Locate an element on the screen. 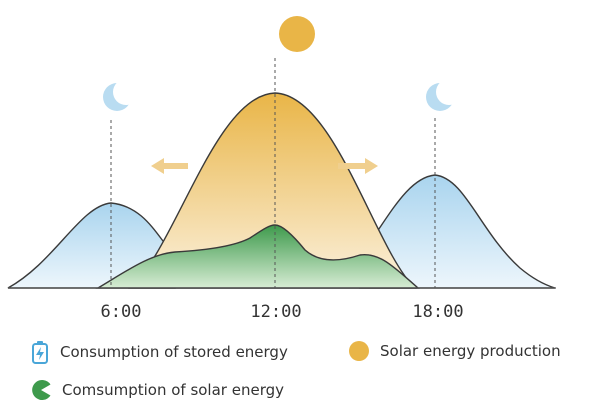 Image resolution: width=596 pixels, height=414 pixels. time-label-12: 12:00 is located at coordinates (276, 312).